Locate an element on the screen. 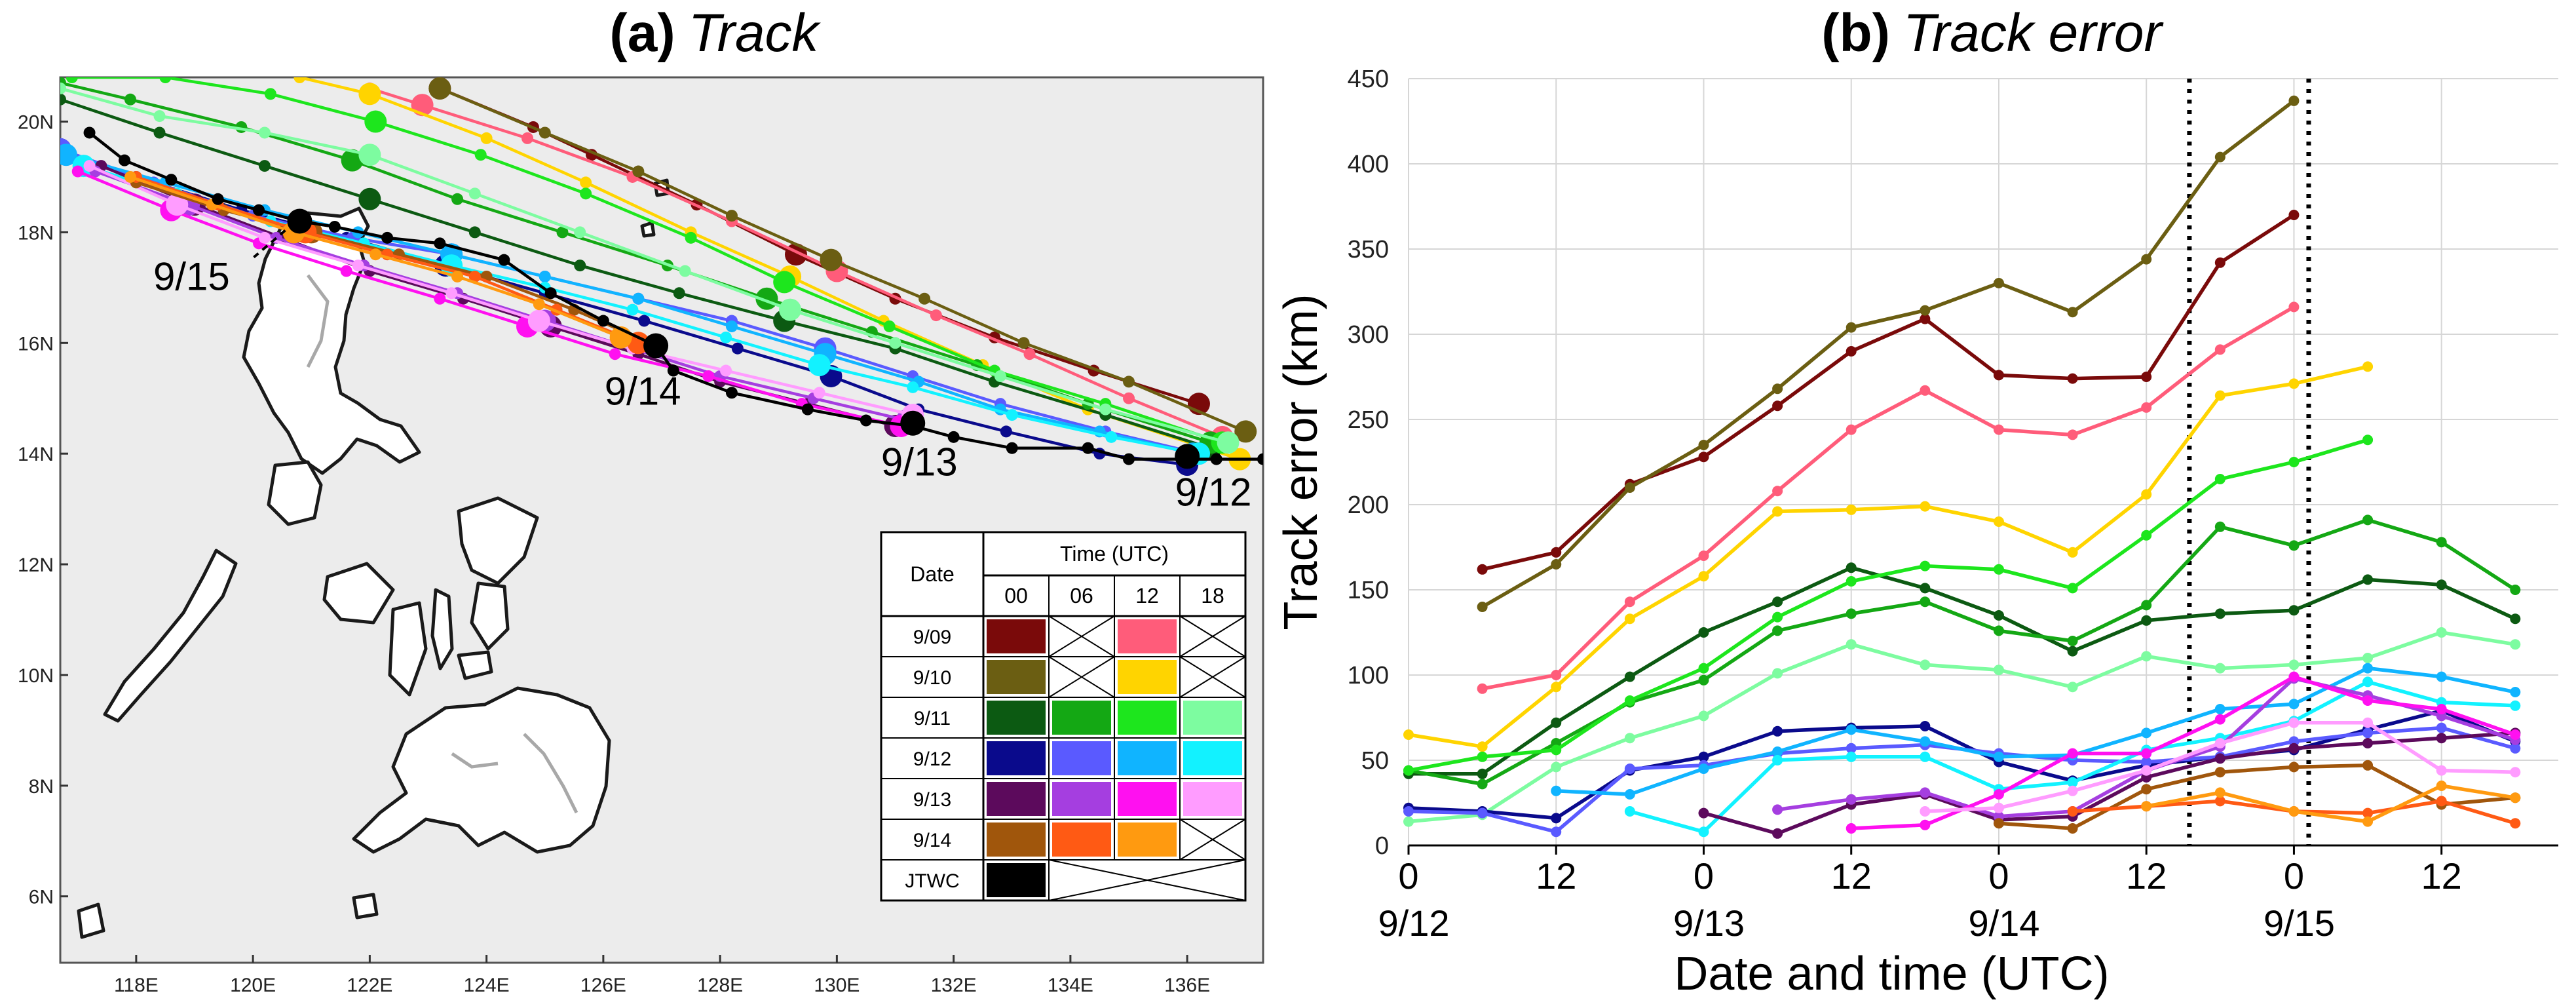 The height and width of the screenshot is (1006, 2576). legend-time-18: 18 is located at coordinates (1212, 596).